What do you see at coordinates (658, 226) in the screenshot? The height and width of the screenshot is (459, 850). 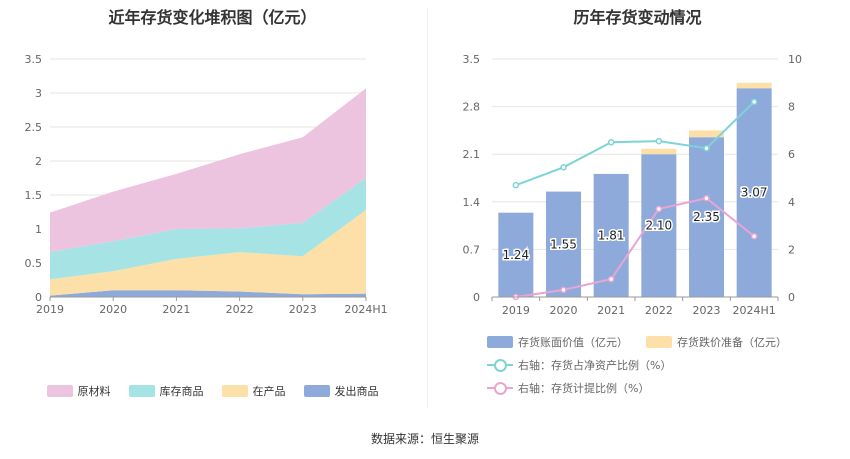 I see `bar-value-label: 2.10` at bounding box center [658, 226].